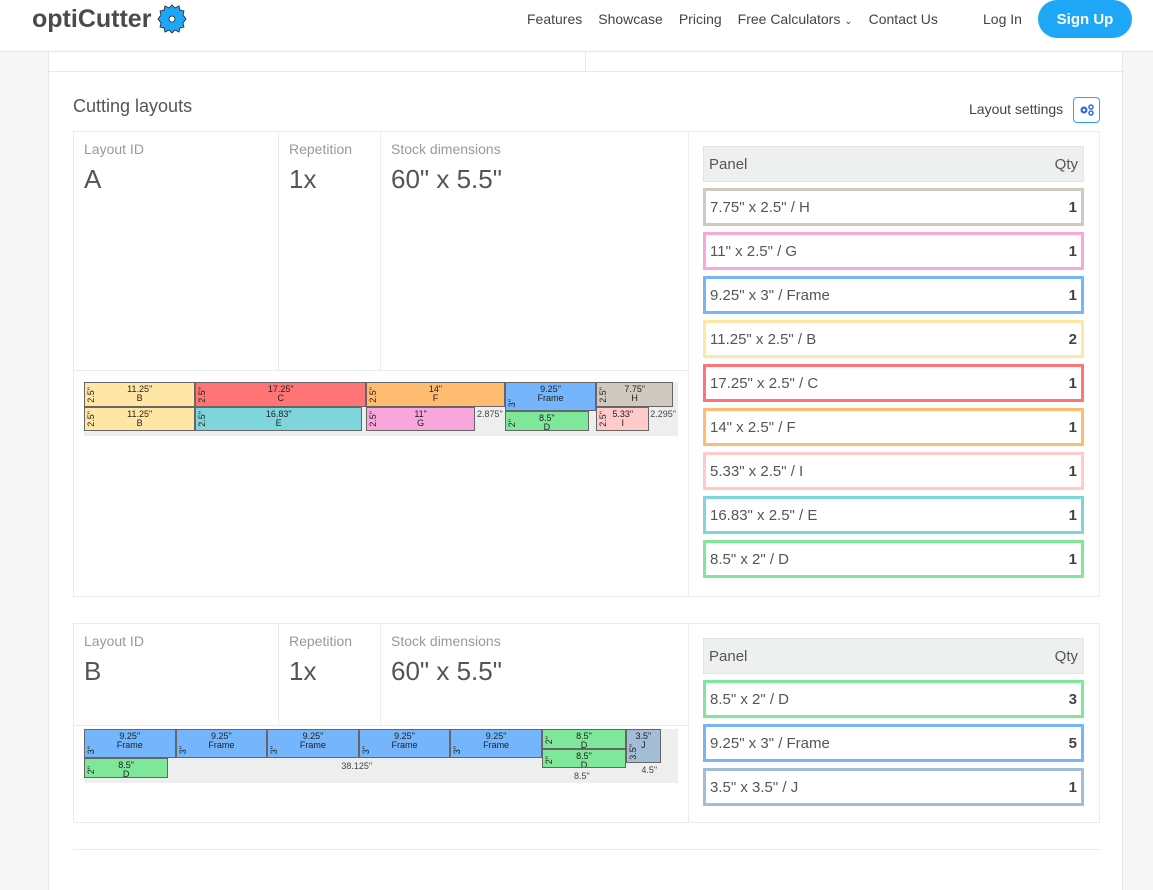 The image size is (1153, 890). What do you see at coordinates (893, 295) in the screenshot?
I see `panel-row: 9.25" x 3" / Frame 1` at bounding box center [893, 295].